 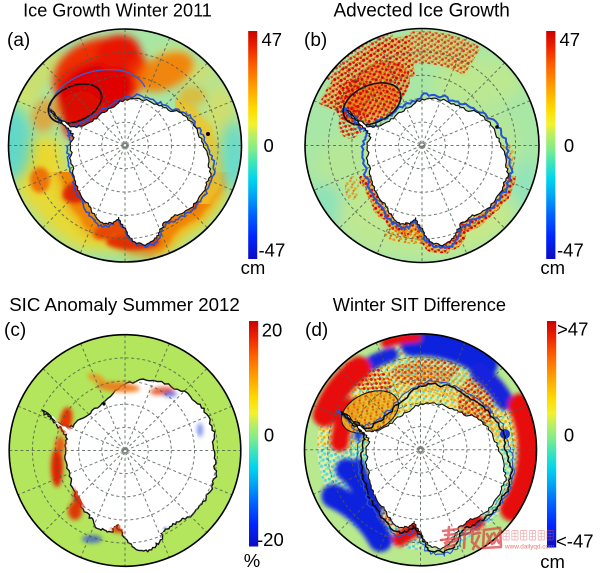 What do you see at coordinates (572, 328) in the screenshot?
I see `svg-text: >47` at bounding box center [572, 328].